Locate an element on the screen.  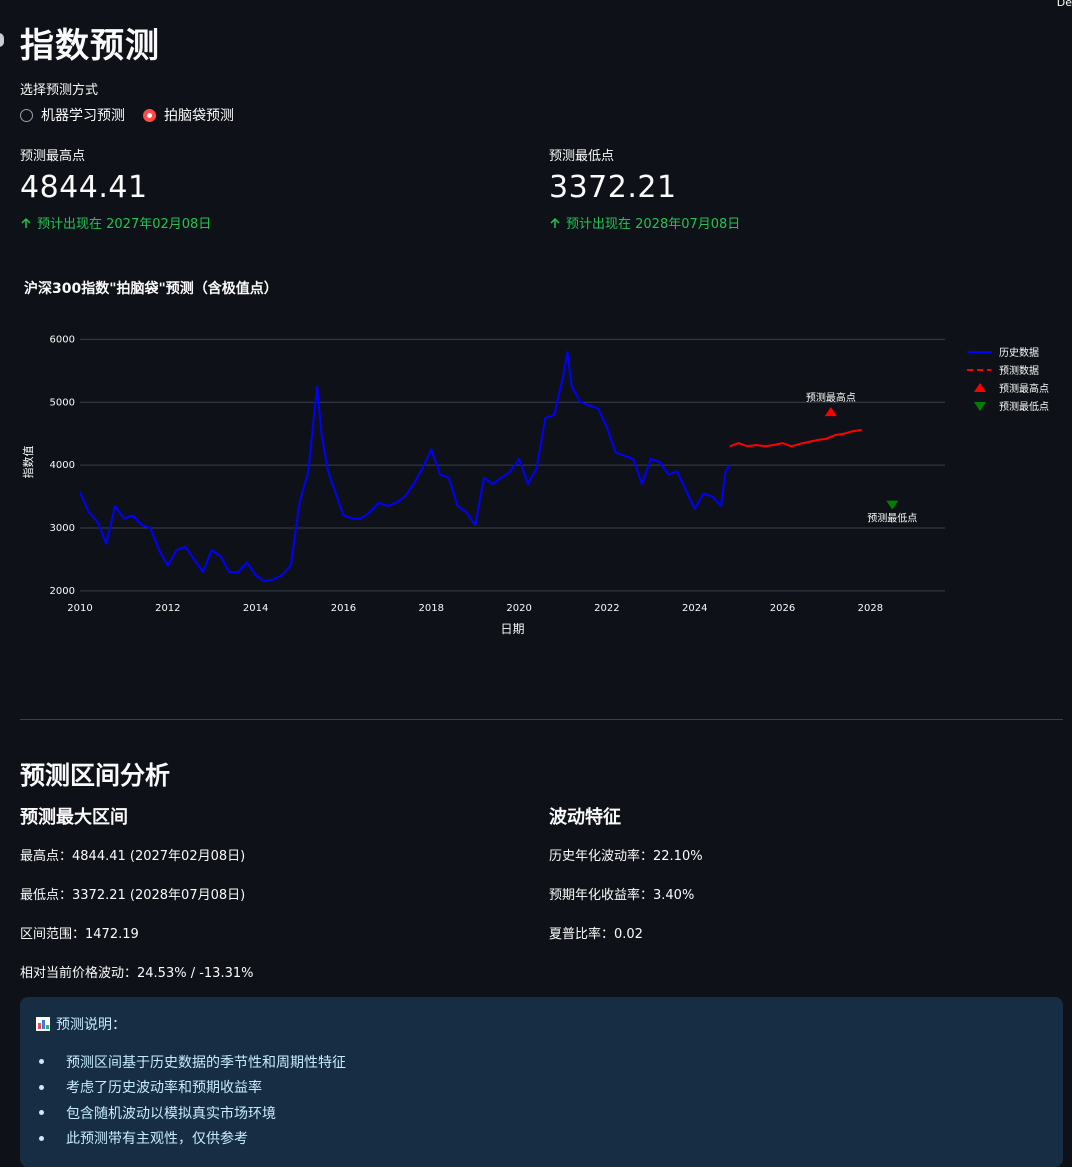
legend-label: 预测最高点 is located at coordinates (1024, 388).